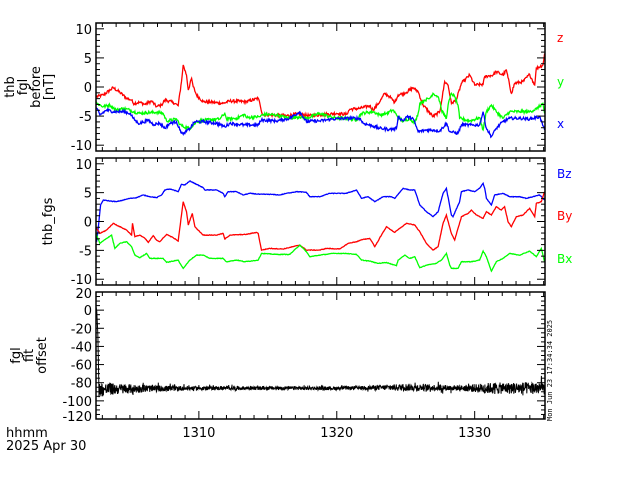 This screenshot has width=640, height=480. I want to click on series-line-offset, so click(320, 352).